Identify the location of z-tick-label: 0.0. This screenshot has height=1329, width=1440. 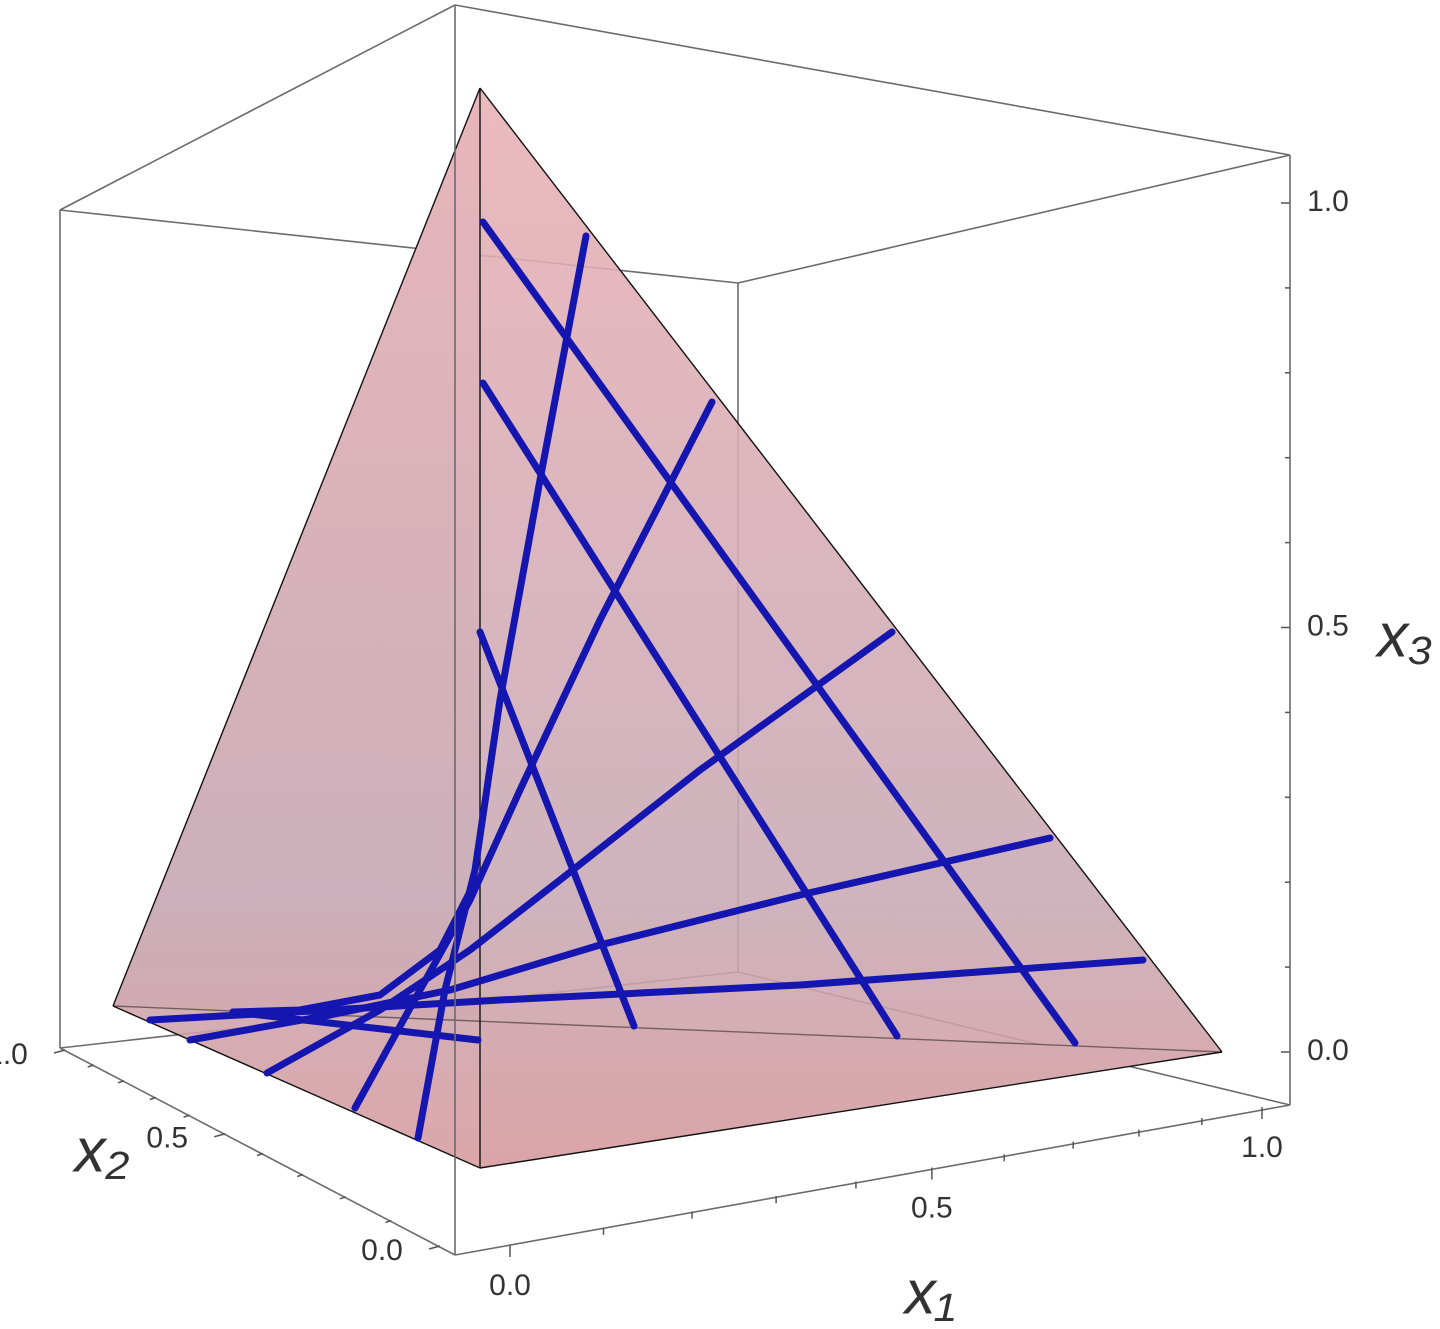
(1328, 1050).